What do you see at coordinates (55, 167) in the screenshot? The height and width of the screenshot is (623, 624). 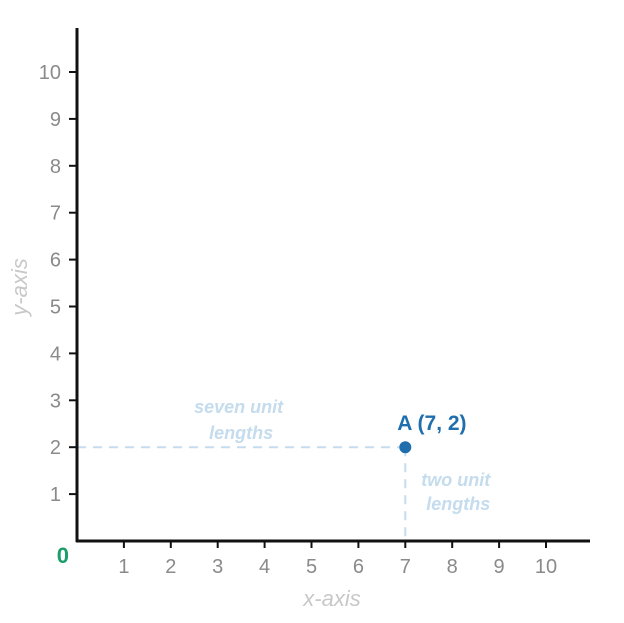 I see `y-tick-label: 8` at bounding box center [55, 167].